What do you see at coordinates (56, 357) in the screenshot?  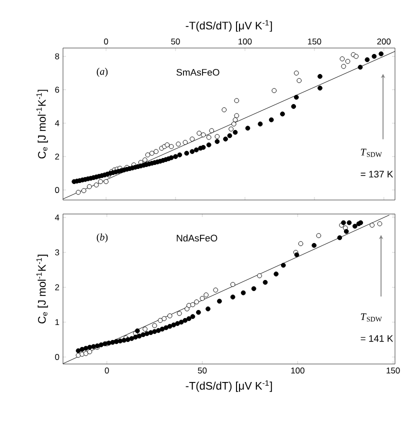 I see `y-tick-label: 0` at bounding box center [56, 357].